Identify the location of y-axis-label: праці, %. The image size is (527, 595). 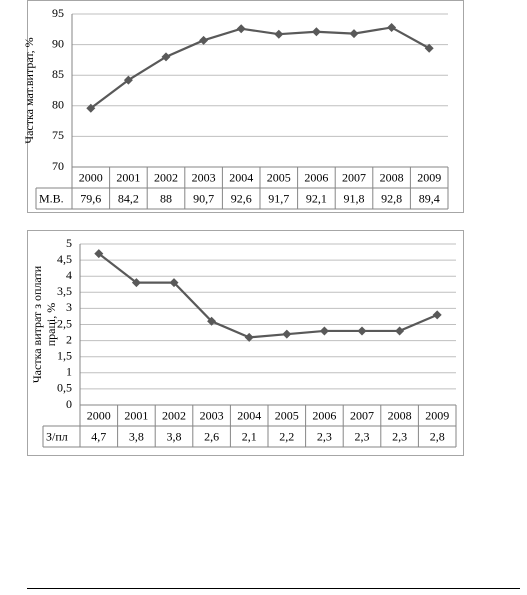
(51, 325).